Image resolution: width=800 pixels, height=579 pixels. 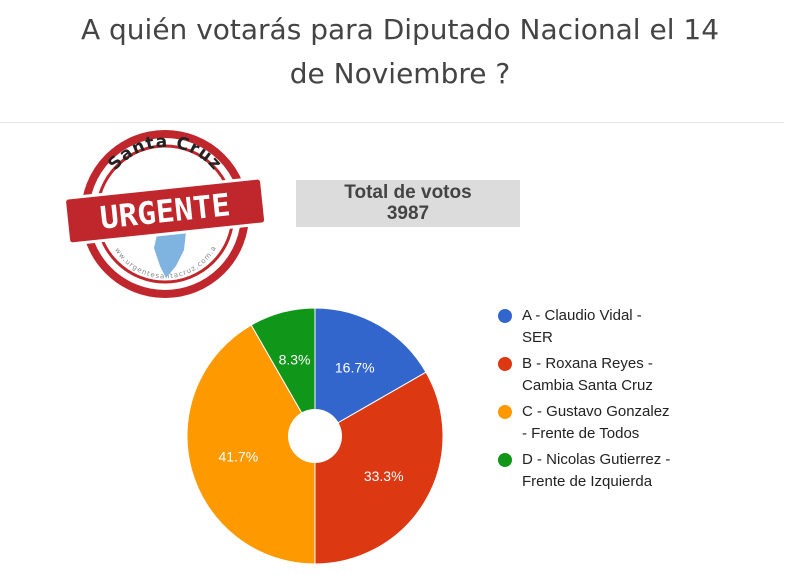 I want to click on total-votes-box: Total de votos 3987, so click(x=408, y=203).